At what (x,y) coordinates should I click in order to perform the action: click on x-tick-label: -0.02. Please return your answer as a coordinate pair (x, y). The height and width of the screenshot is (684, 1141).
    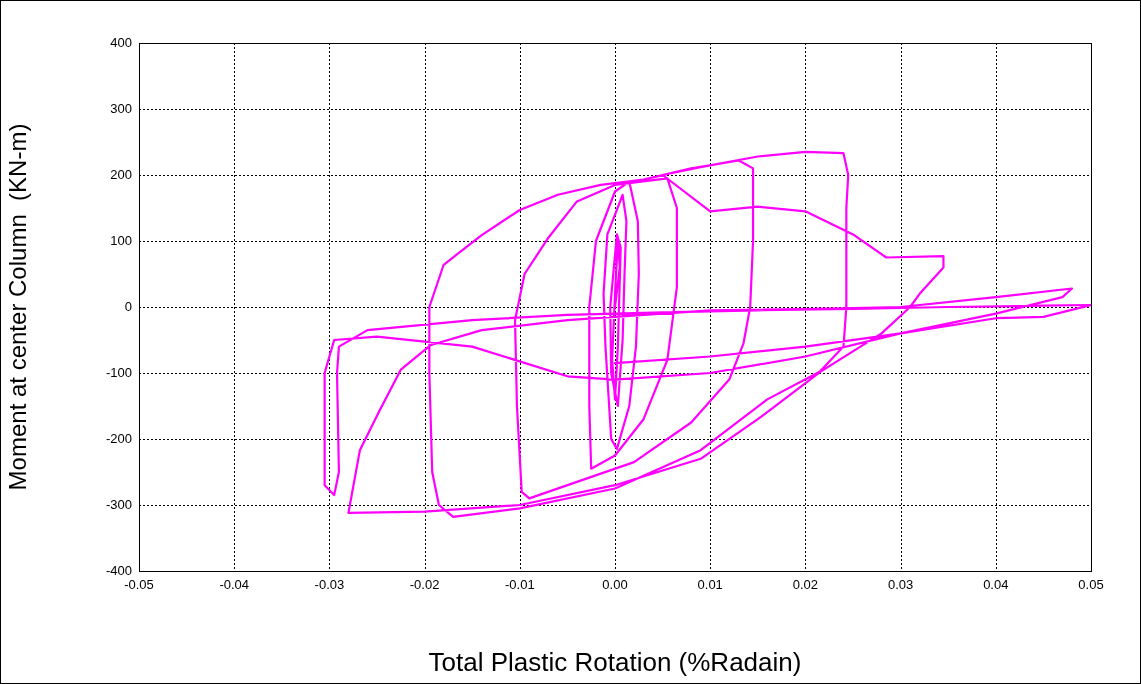
    Looking at the image, I should click on (424, 585).